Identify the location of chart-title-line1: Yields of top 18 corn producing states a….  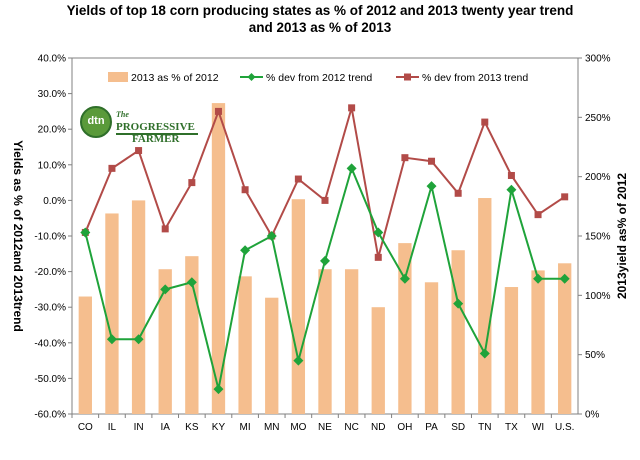
(320, 10).